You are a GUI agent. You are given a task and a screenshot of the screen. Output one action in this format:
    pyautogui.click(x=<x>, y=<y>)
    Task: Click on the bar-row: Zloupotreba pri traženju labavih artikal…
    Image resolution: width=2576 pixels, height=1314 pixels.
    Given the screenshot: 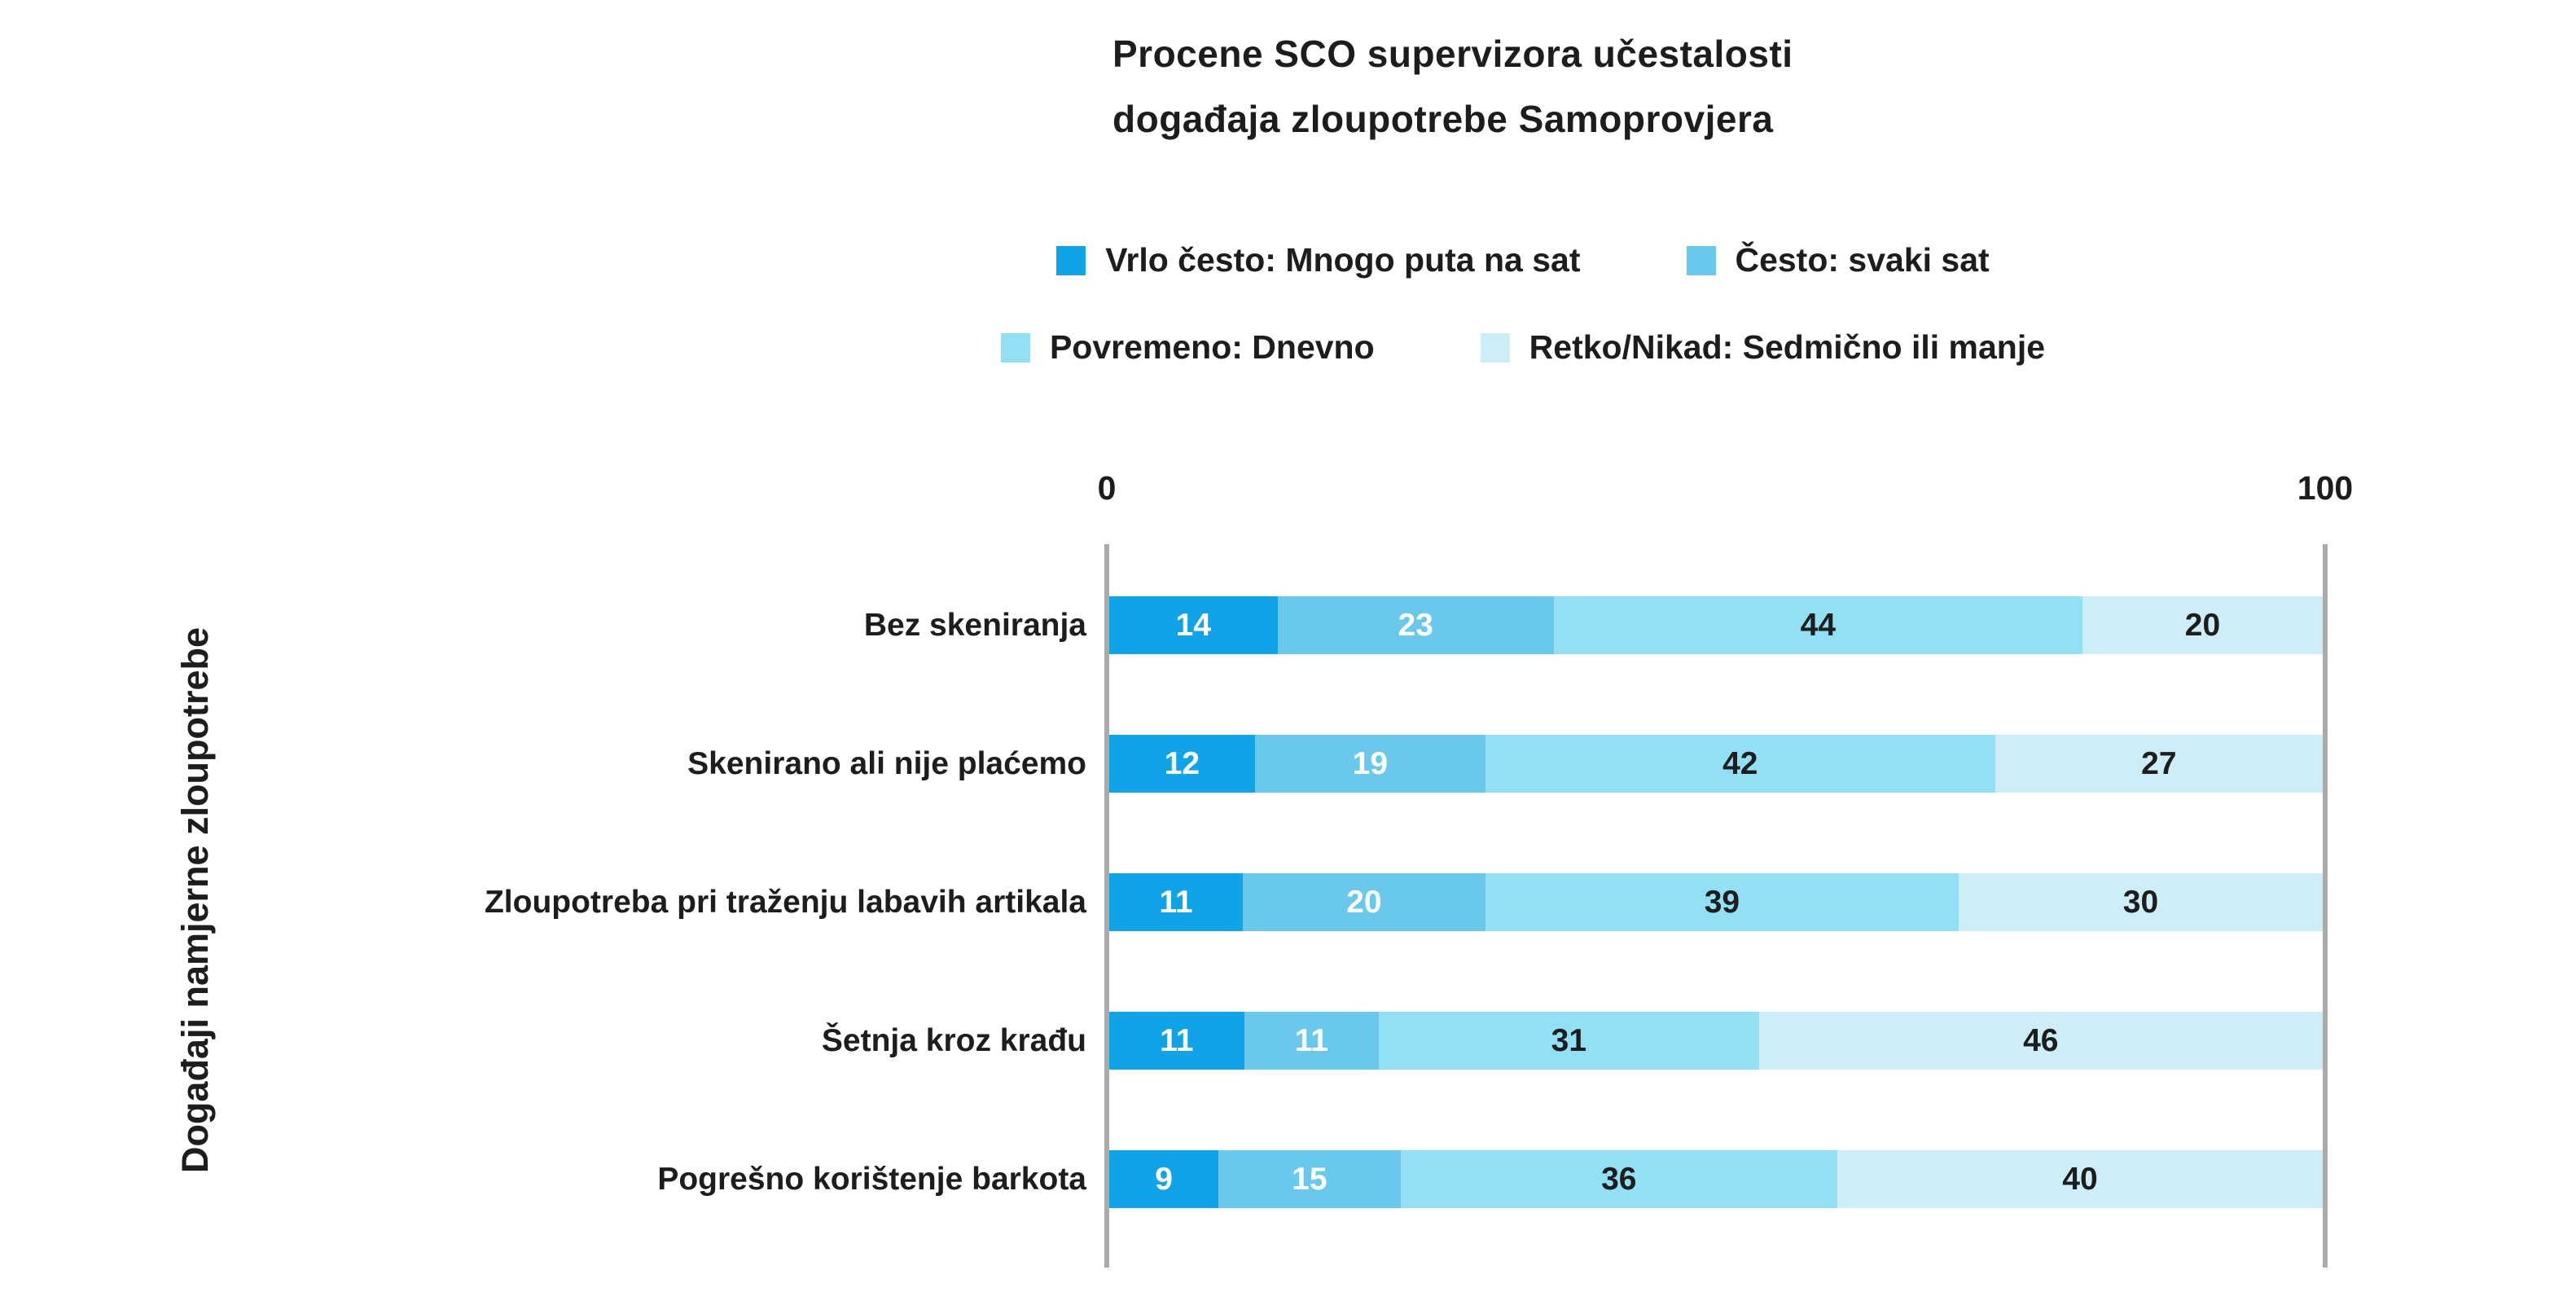 What is the action you would take?
    pyautogui.click(x=1404, y=902)
    